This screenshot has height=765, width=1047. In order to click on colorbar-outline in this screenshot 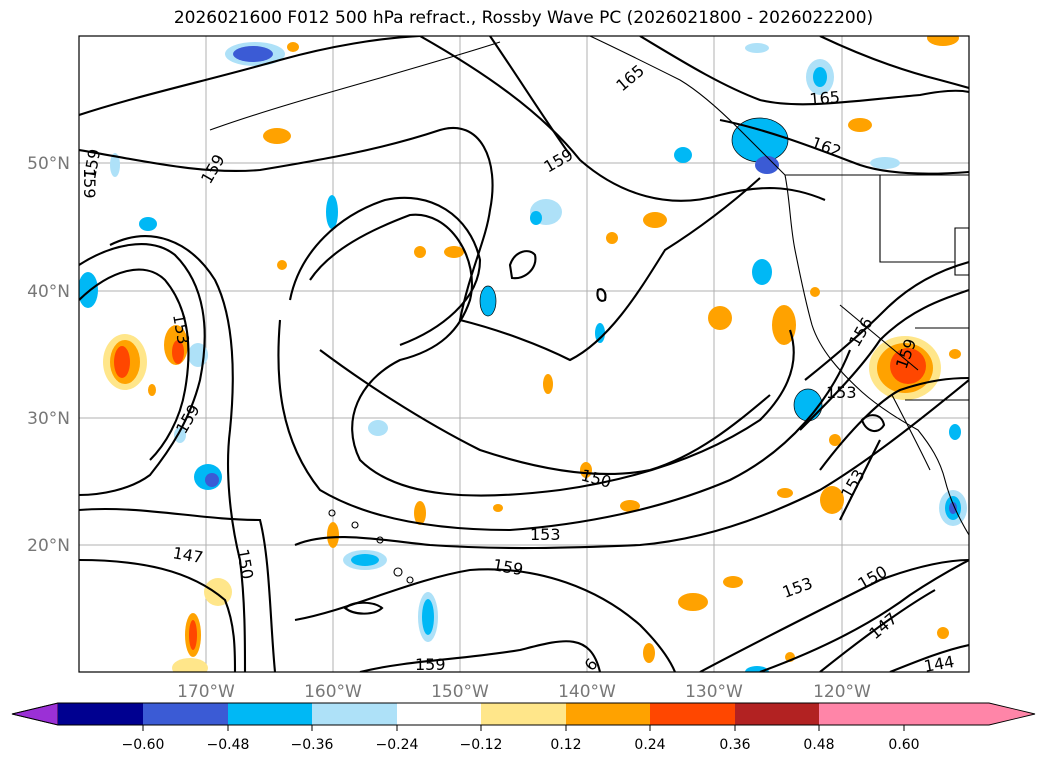, I will do `click(523, 714)`.